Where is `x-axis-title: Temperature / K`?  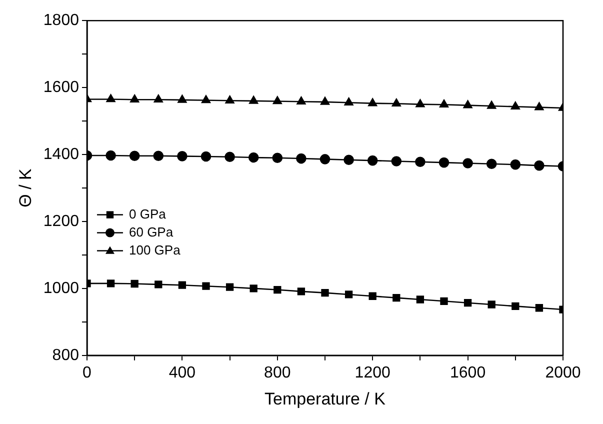
x-axis-title: Temperature / K is located at coordinates (325, 398).